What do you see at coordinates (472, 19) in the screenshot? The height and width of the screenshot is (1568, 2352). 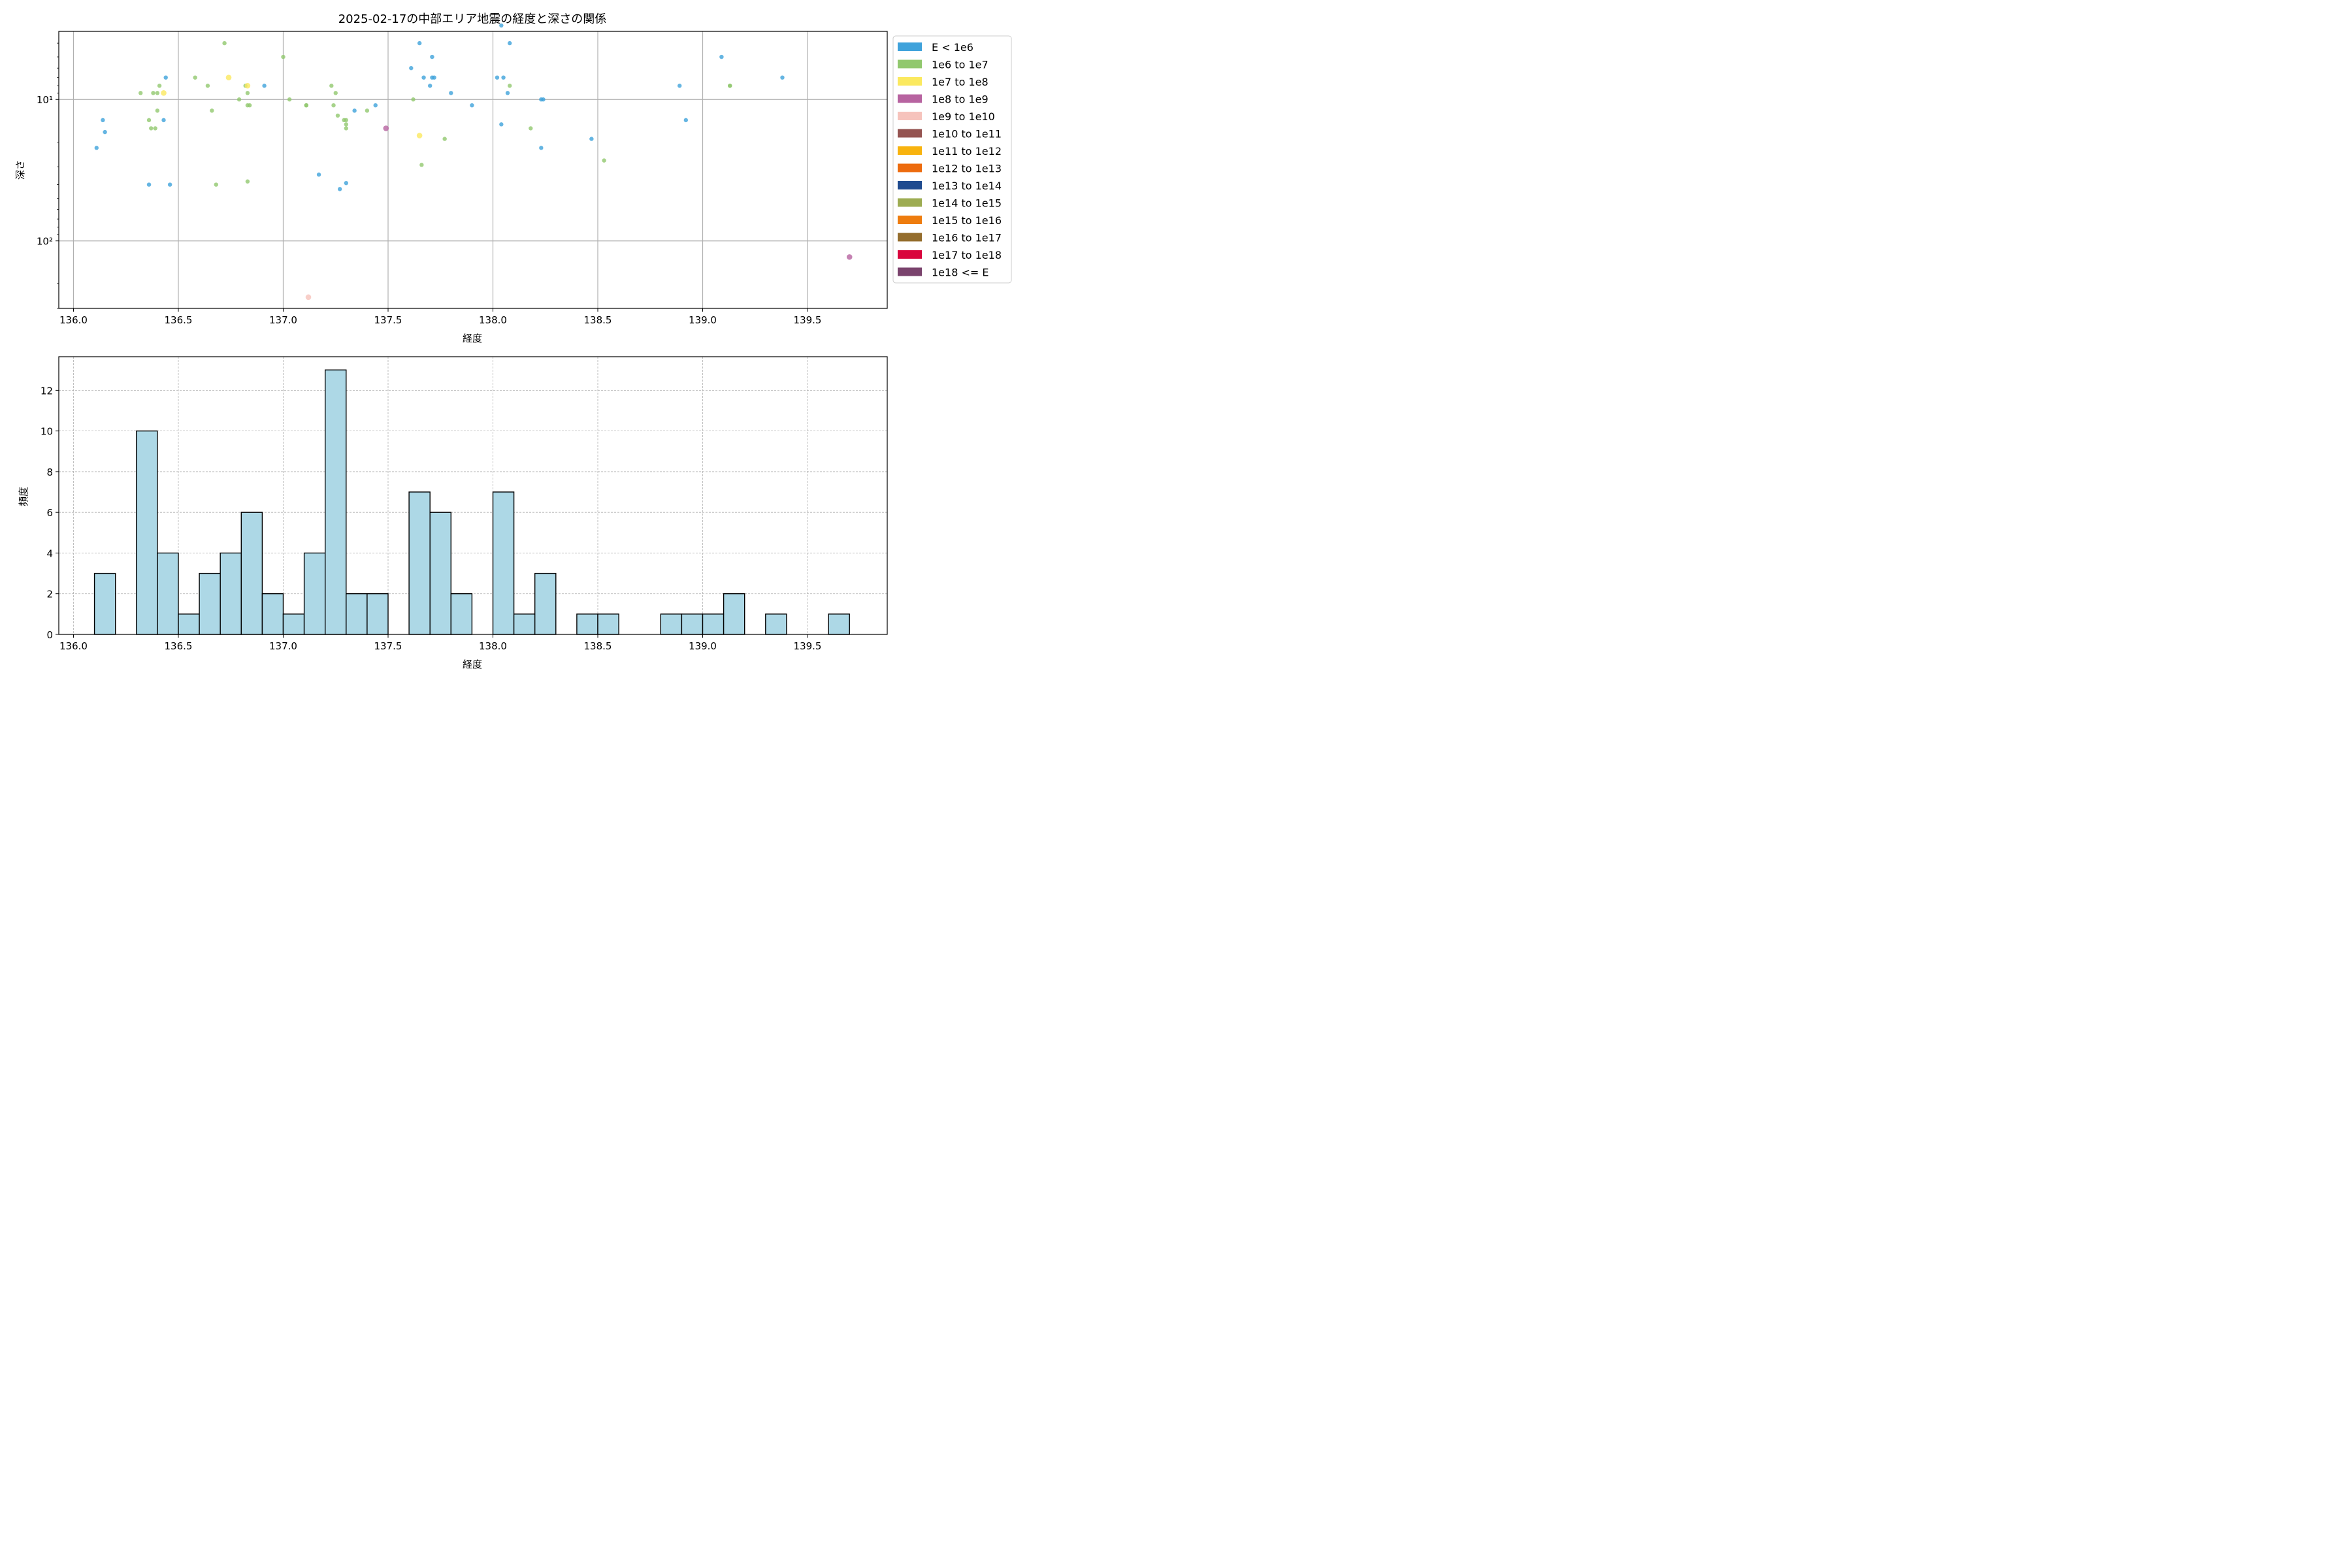 I see `scatter-title: 2025-02-17の中部エリア地震の経度と深さの関係` at bounding box center [472, 19].